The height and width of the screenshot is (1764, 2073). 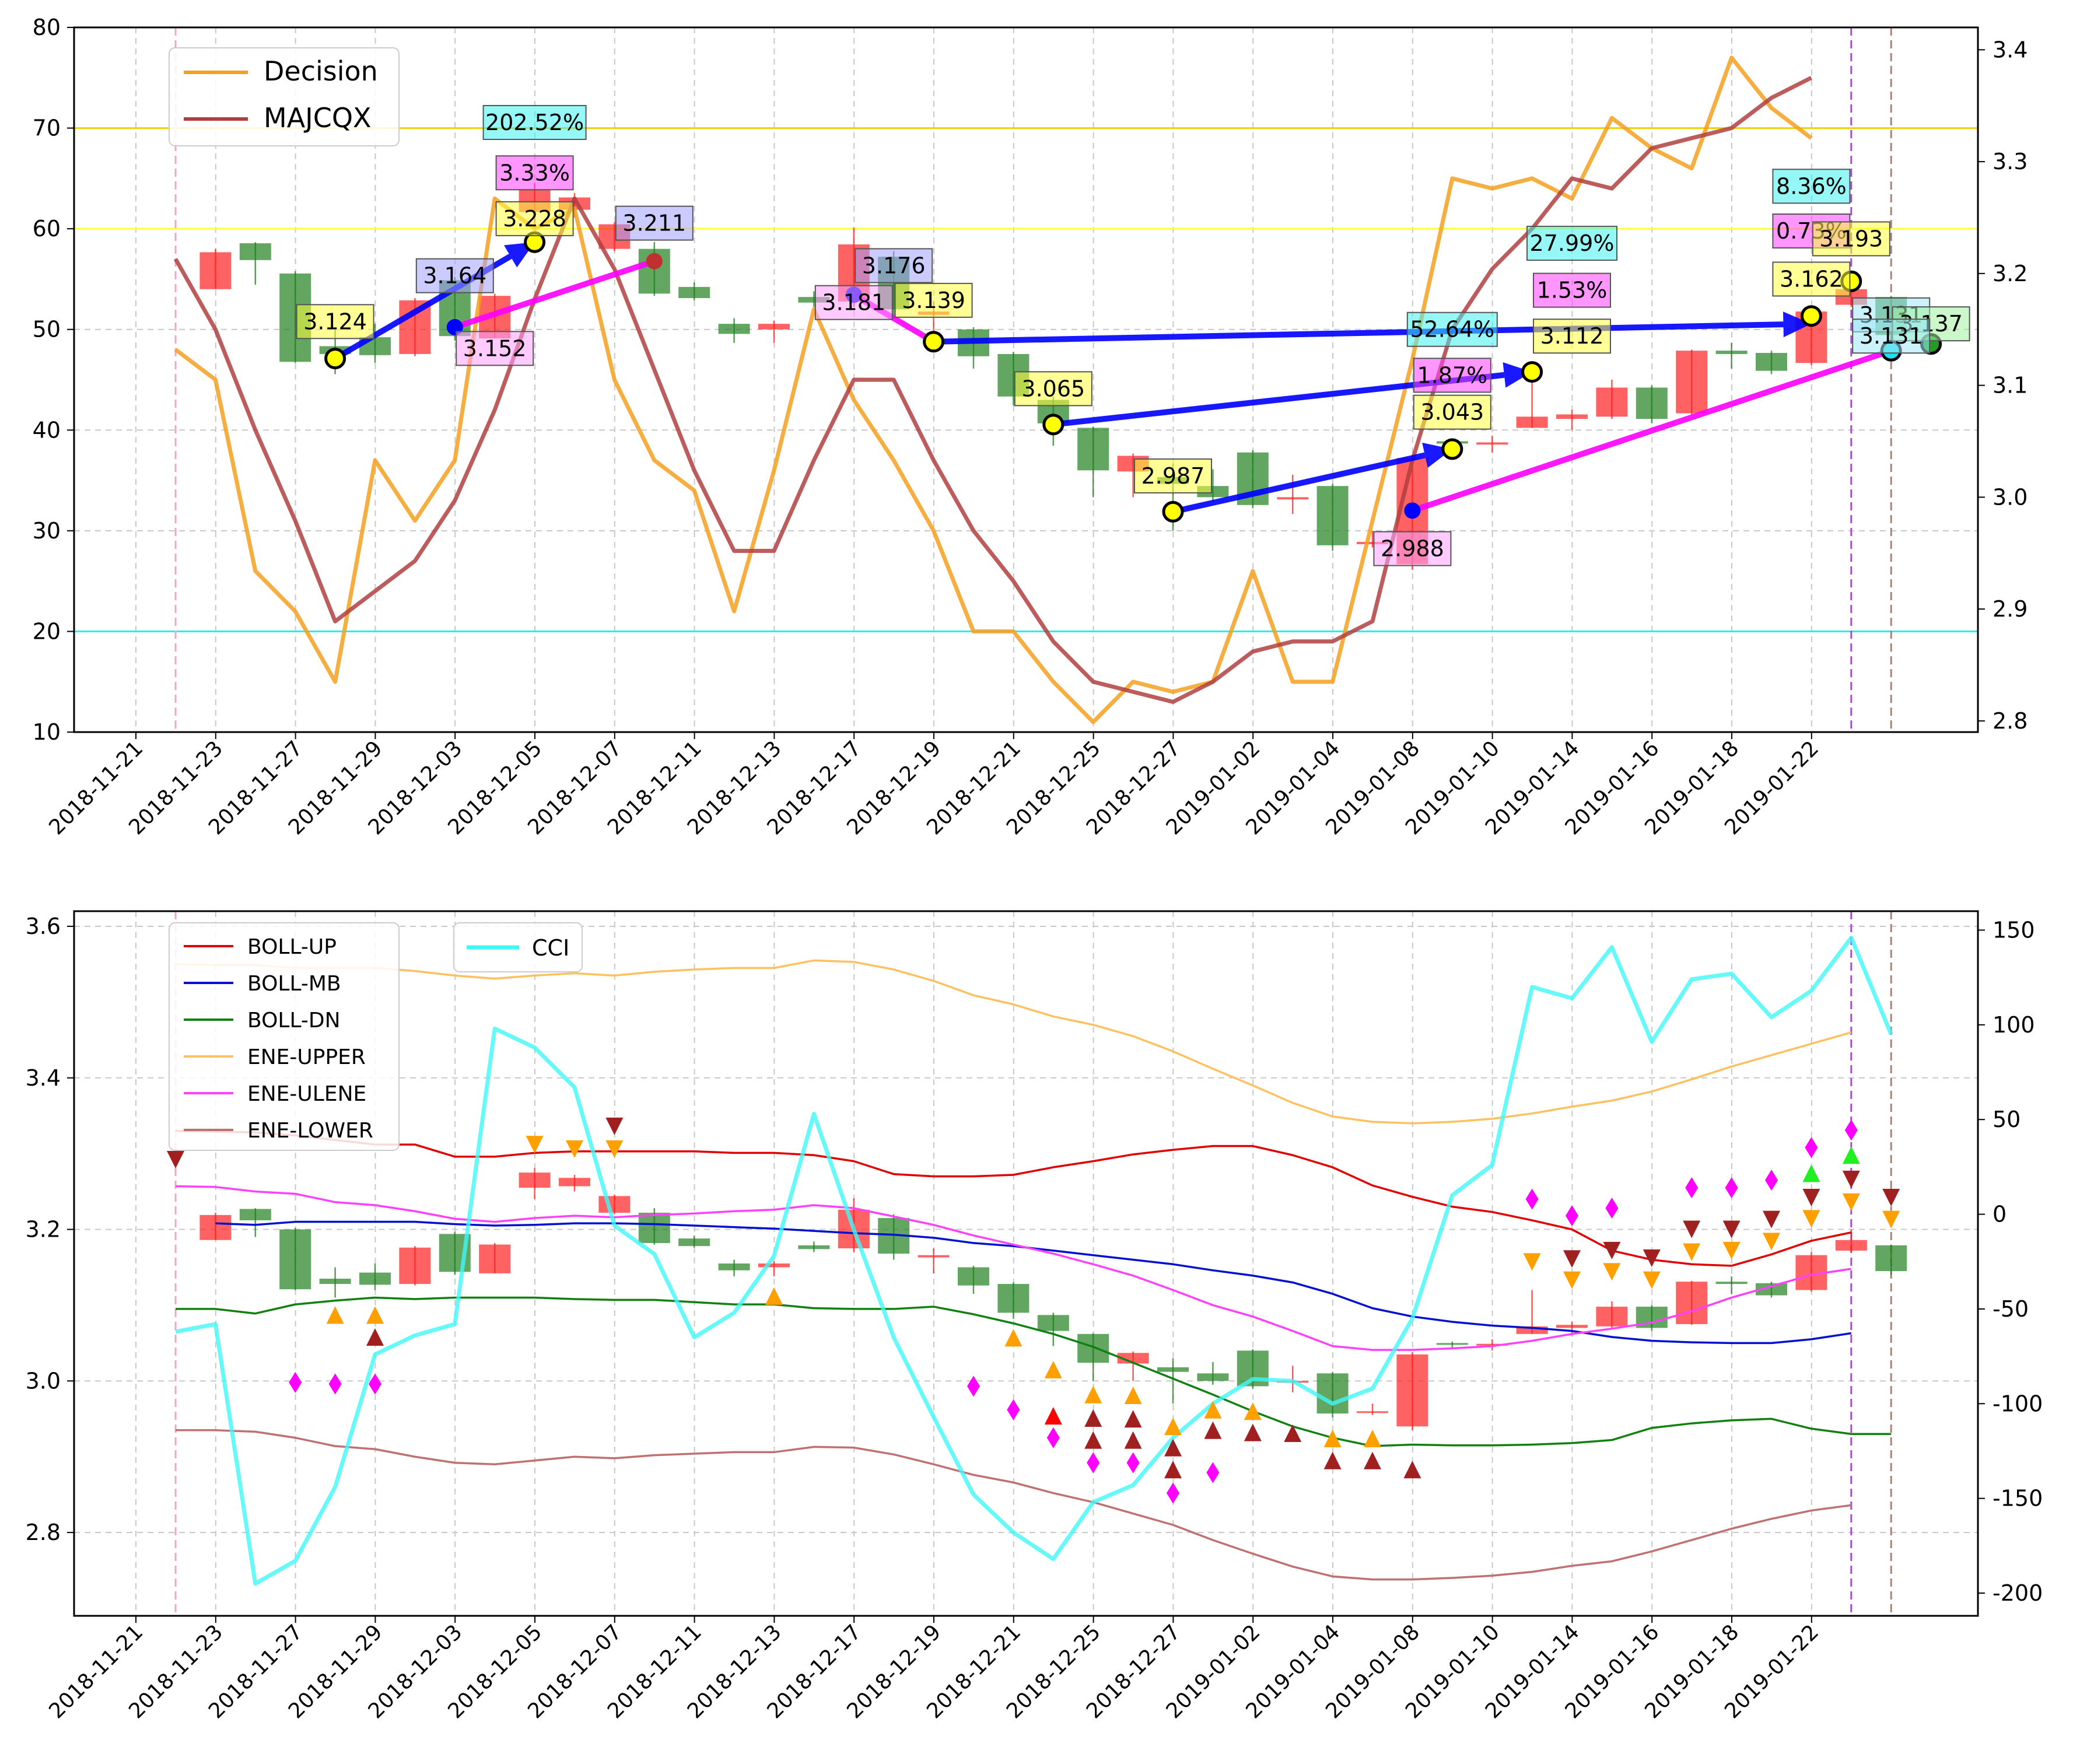 What do you see at coordinates (47, 27) in the screenshot?
I see `left-y-tick-label: 80` at bounding box center [47, 27].